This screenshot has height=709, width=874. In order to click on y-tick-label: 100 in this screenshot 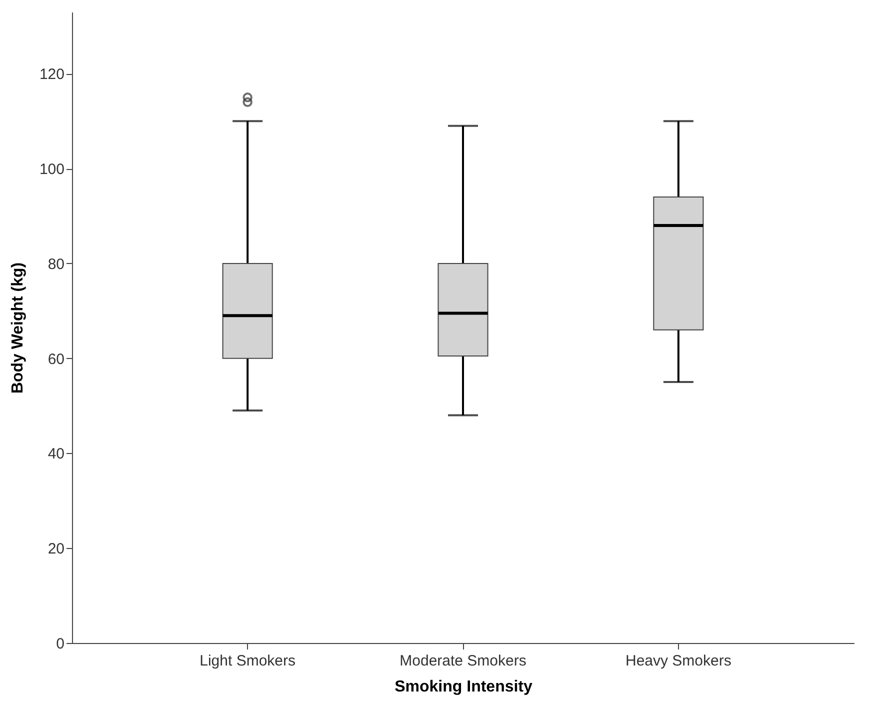, I will do `click(51, 169)`.